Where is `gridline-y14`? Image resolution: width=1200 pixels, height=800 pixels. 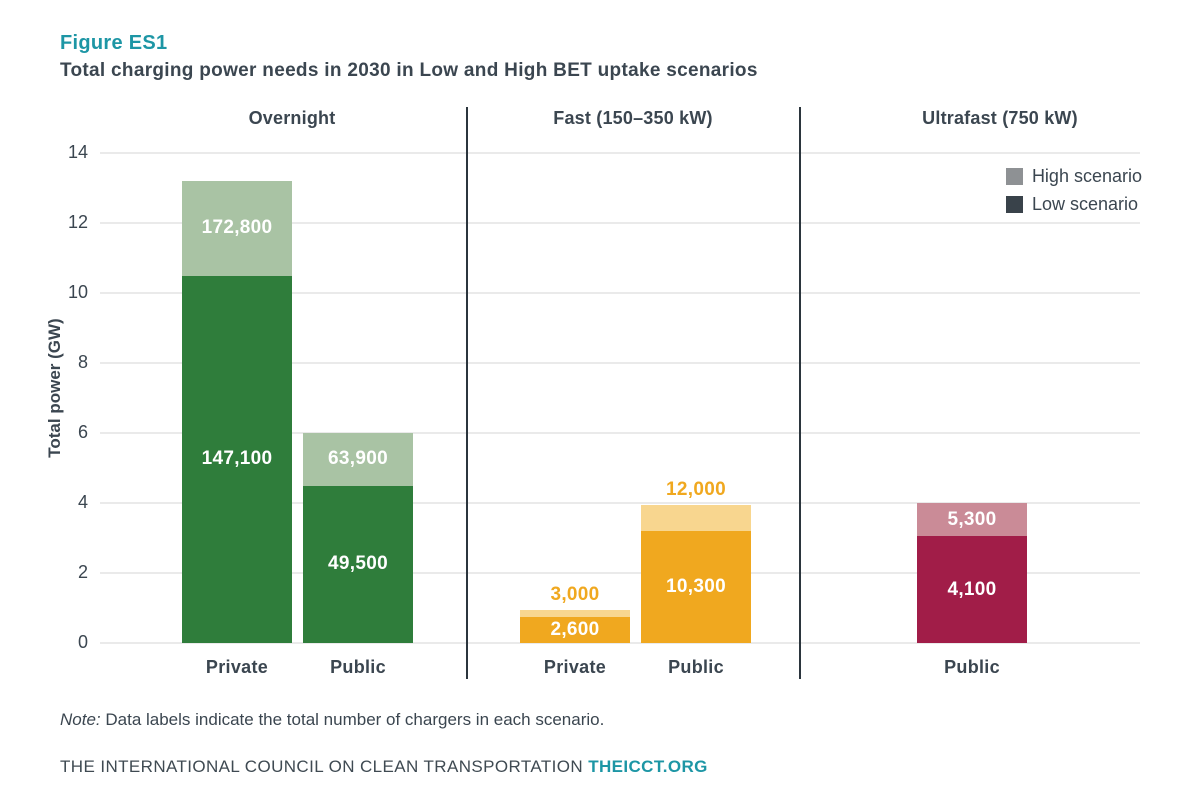 gridline-y14 is located at coordinates (620, 153).